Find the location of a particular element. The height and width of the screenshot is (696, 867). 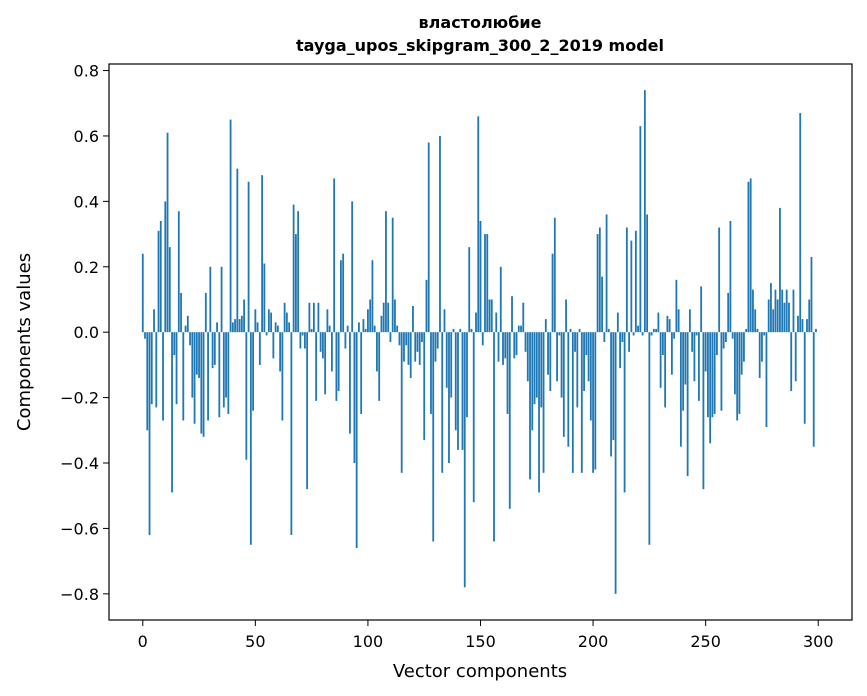

x-tick-label: 0 is located at coordinates (143, 641).